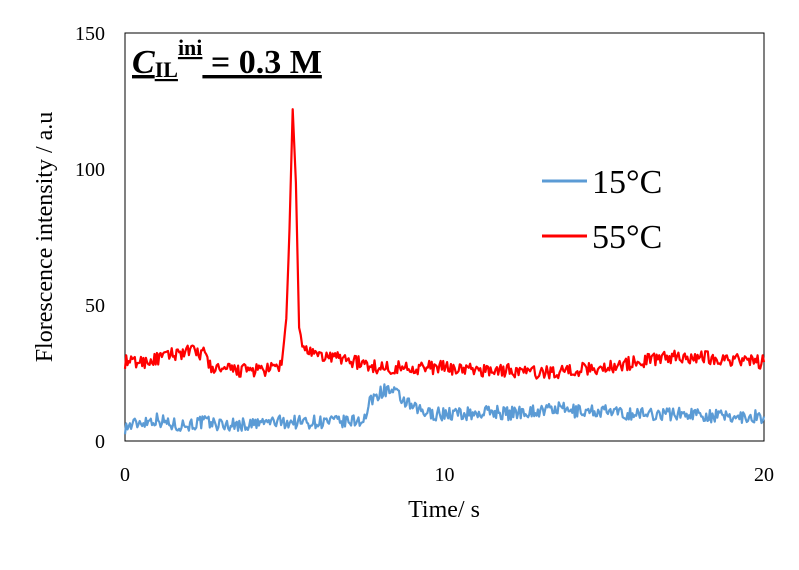 This screenshot has width=799, height=570. What do you see at coordinates (90, 170) in the screenshot?
I see `y-tick-label: 100` at bounding box center [90, 170].